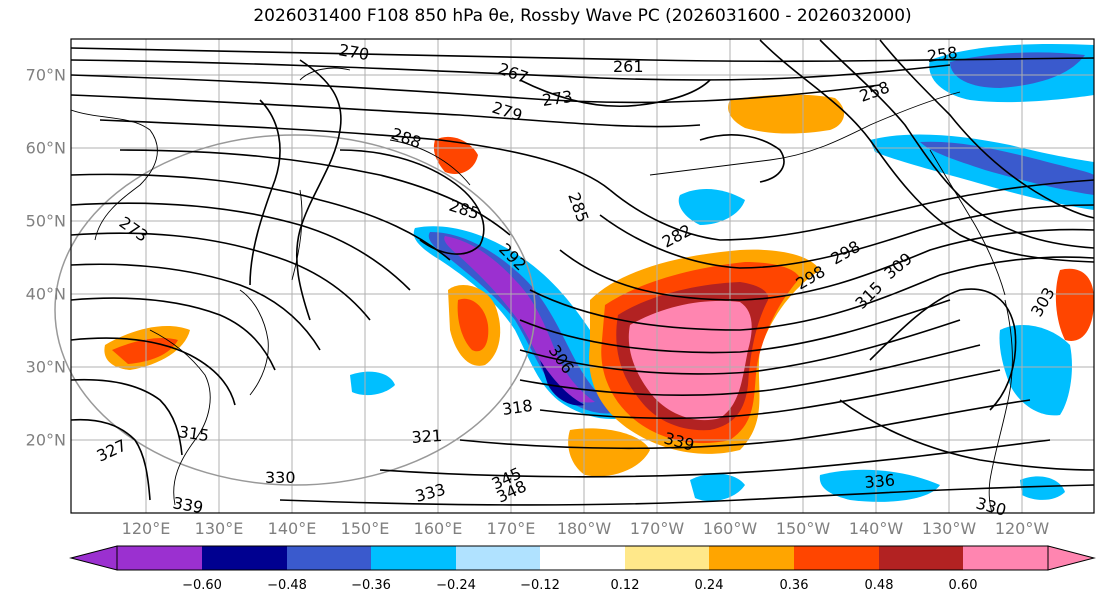 The height and width of the screenshot is (606, 1105). Describe the element at coordinates (365, 528) in the screenshot. I see `lon-label: 150°E` at that location.